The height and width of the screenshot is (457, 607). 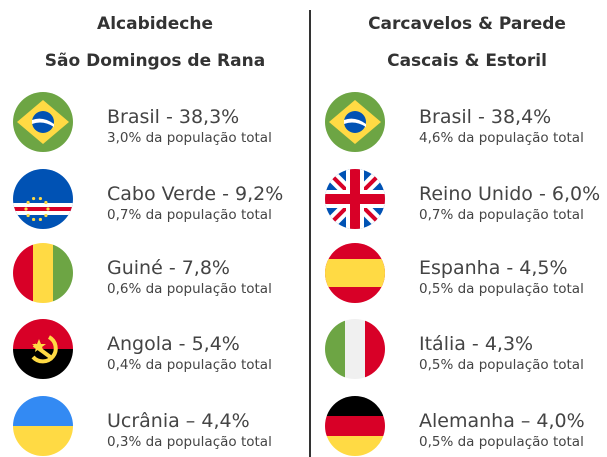 What do you see at coordinates (502, 421) in the screenshot?
I see `country-share: Alemanha – 4,0%` at bounding box center [502, 421].